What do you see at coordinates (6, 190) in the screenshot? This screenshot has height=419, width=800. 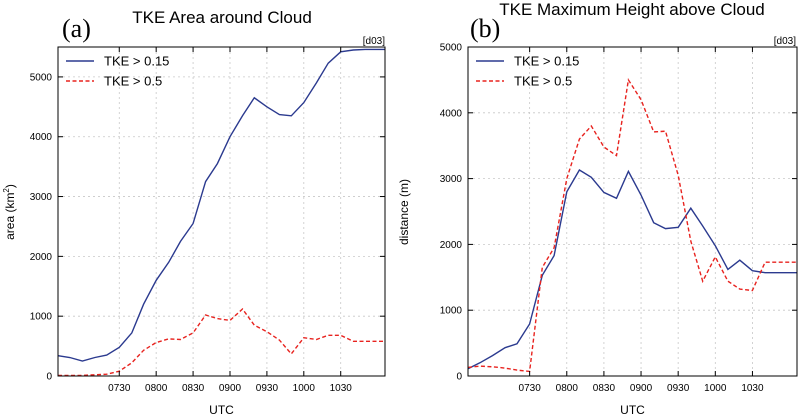 I see `y-axis-label-superscript: 2` at bounding box center [6, 190].